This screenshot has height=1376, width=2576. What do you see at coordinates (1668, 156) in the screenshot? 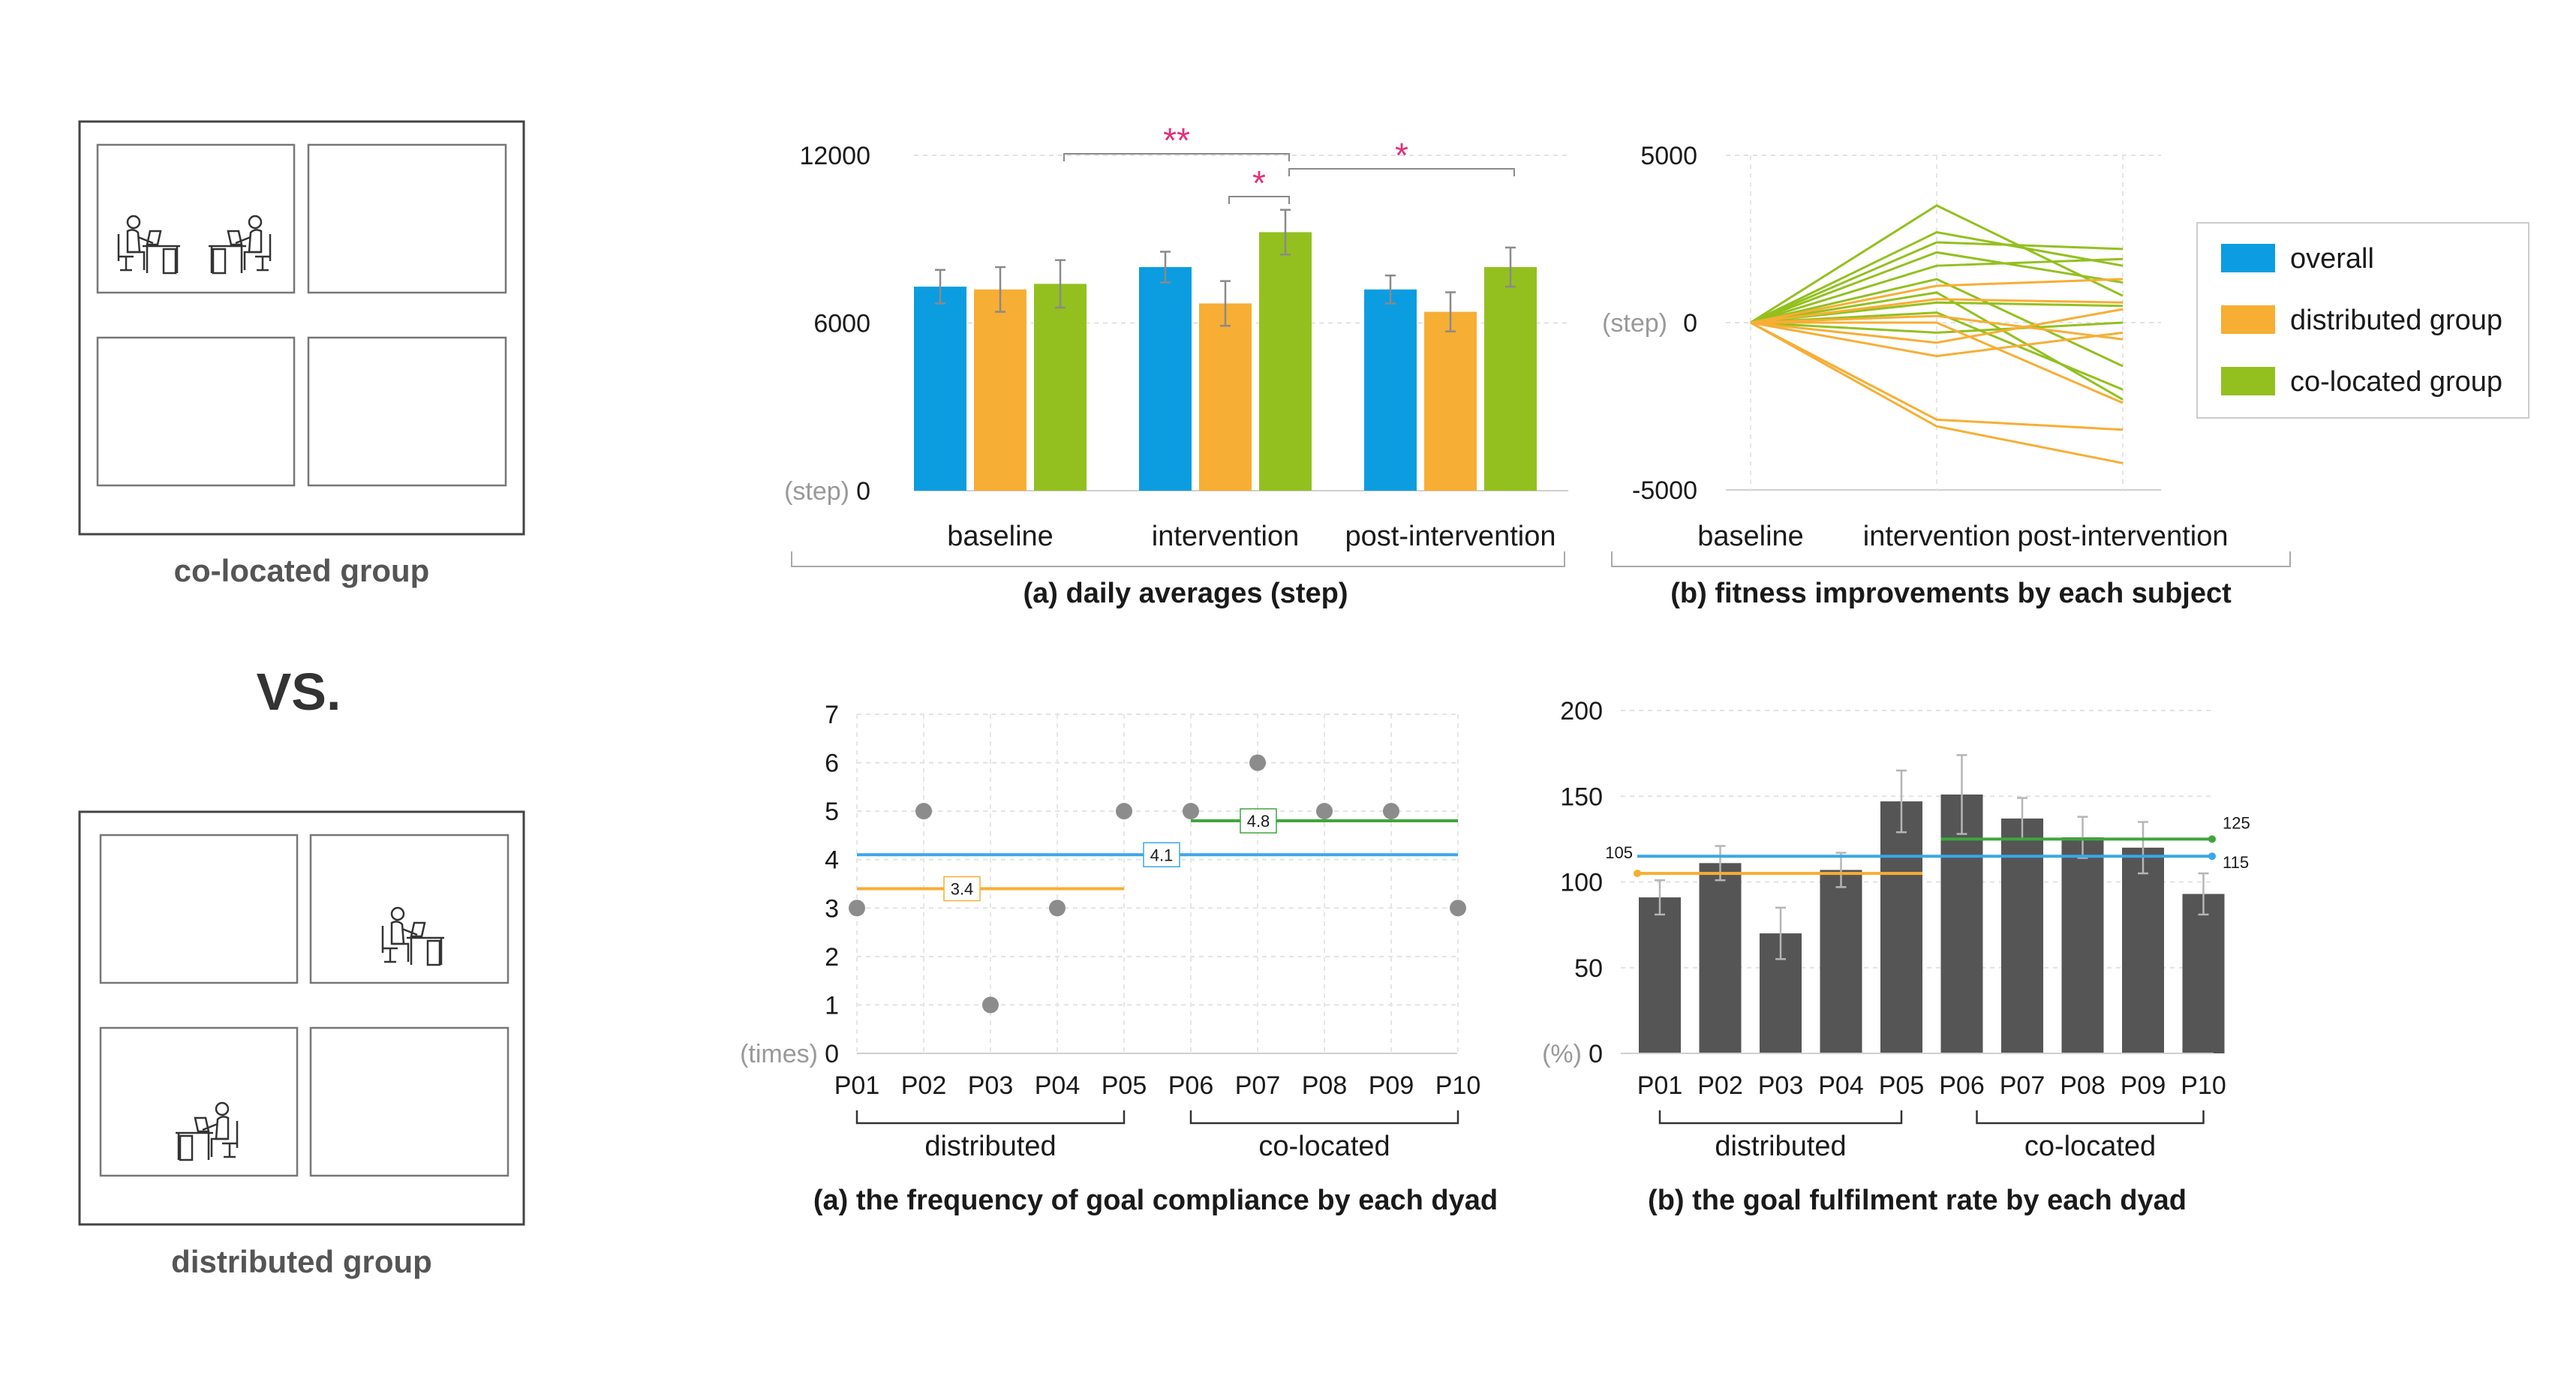
I see `y-tick-label: 5000` at bounding box center [1668, 156].